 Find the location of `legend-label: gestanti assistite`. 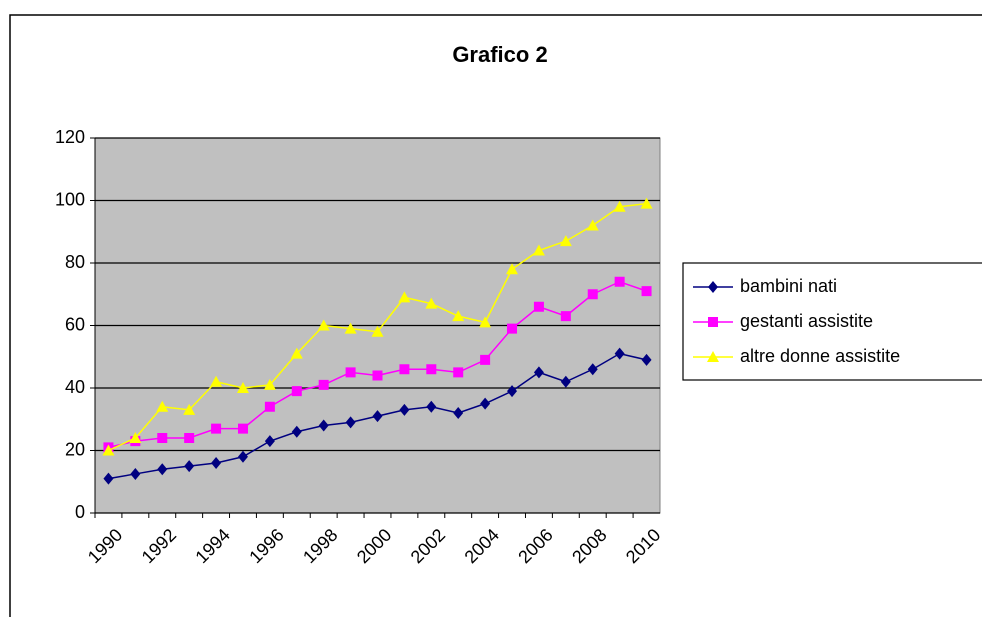

legend-label: gestanti assistite is located at coordinates (806, 321).